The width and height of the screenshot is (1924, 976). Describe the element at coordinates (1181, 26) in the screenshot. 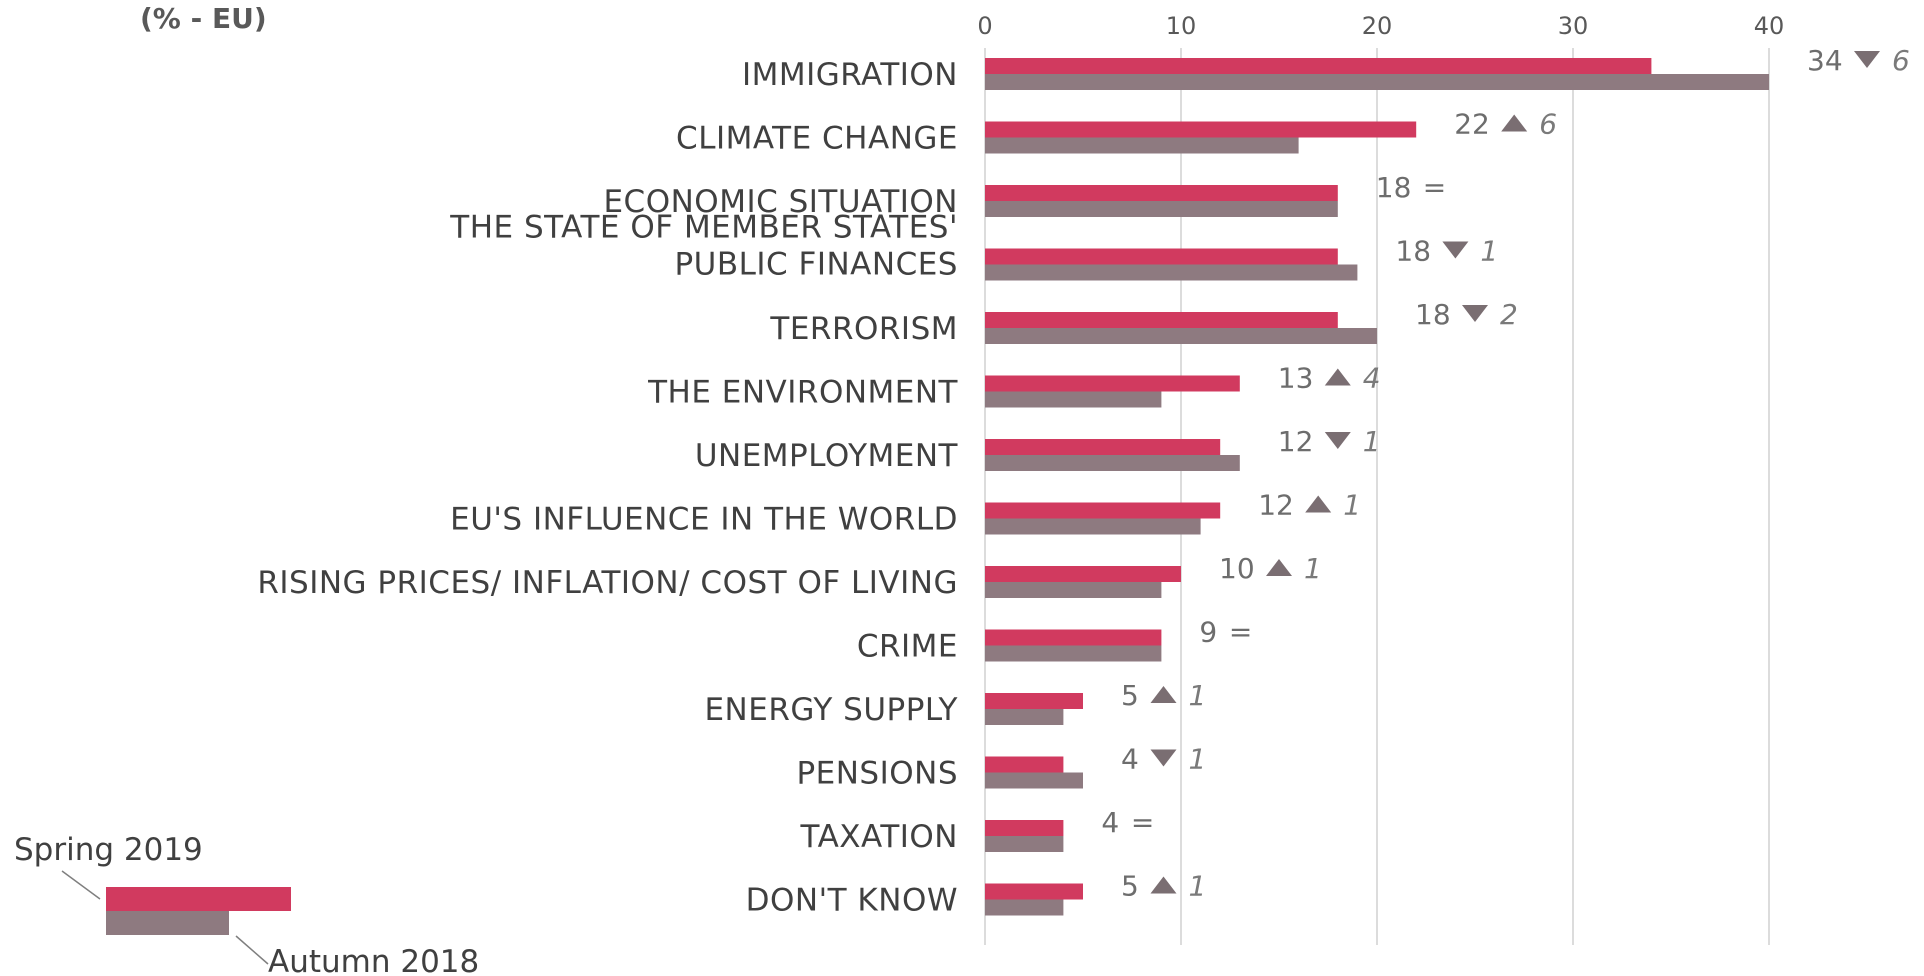

I see `tick-label: 10` at that location.